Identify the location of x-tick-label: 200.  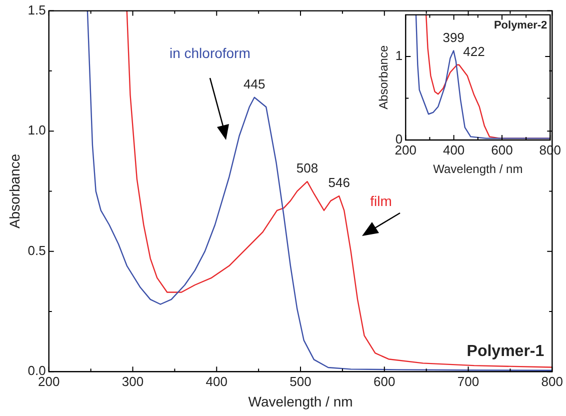
(405, 150).